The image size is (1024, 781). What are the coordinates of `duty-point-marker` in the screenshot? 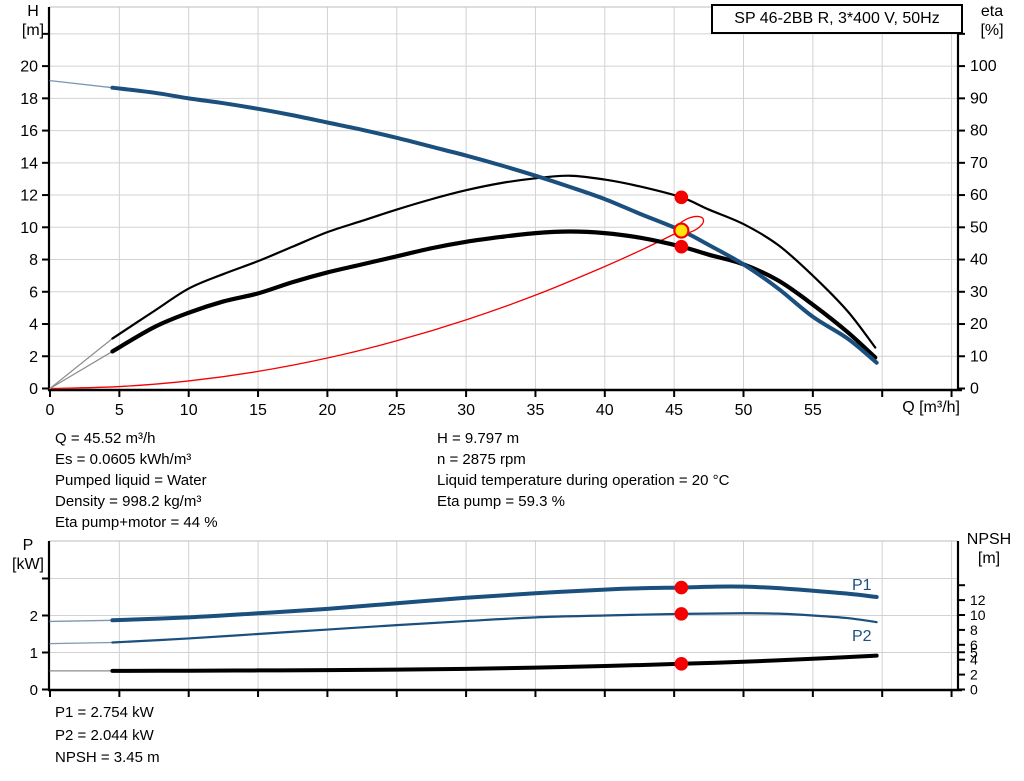 It's located at (681, 230).